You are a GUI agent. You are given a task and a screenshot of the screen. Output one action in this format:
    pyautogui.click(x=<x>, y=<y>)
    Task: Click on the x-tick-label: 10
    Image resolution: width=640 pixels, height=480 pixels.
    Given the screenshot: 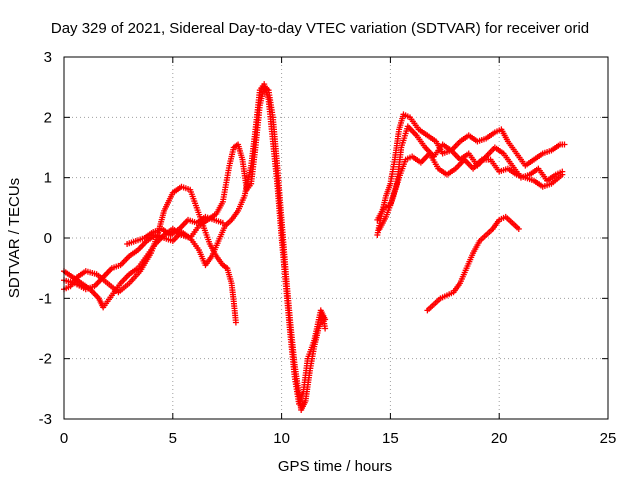 What is the action you would take?
    pyautogui.click(x=281, y=438)
    